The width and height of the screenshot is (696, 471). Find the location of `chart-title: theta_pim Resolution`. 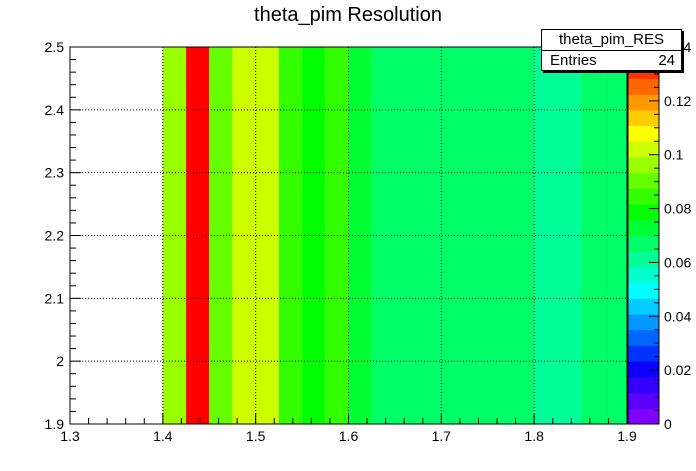

chart-title: theta_pim Resolution is located at coordinates (348, 15).